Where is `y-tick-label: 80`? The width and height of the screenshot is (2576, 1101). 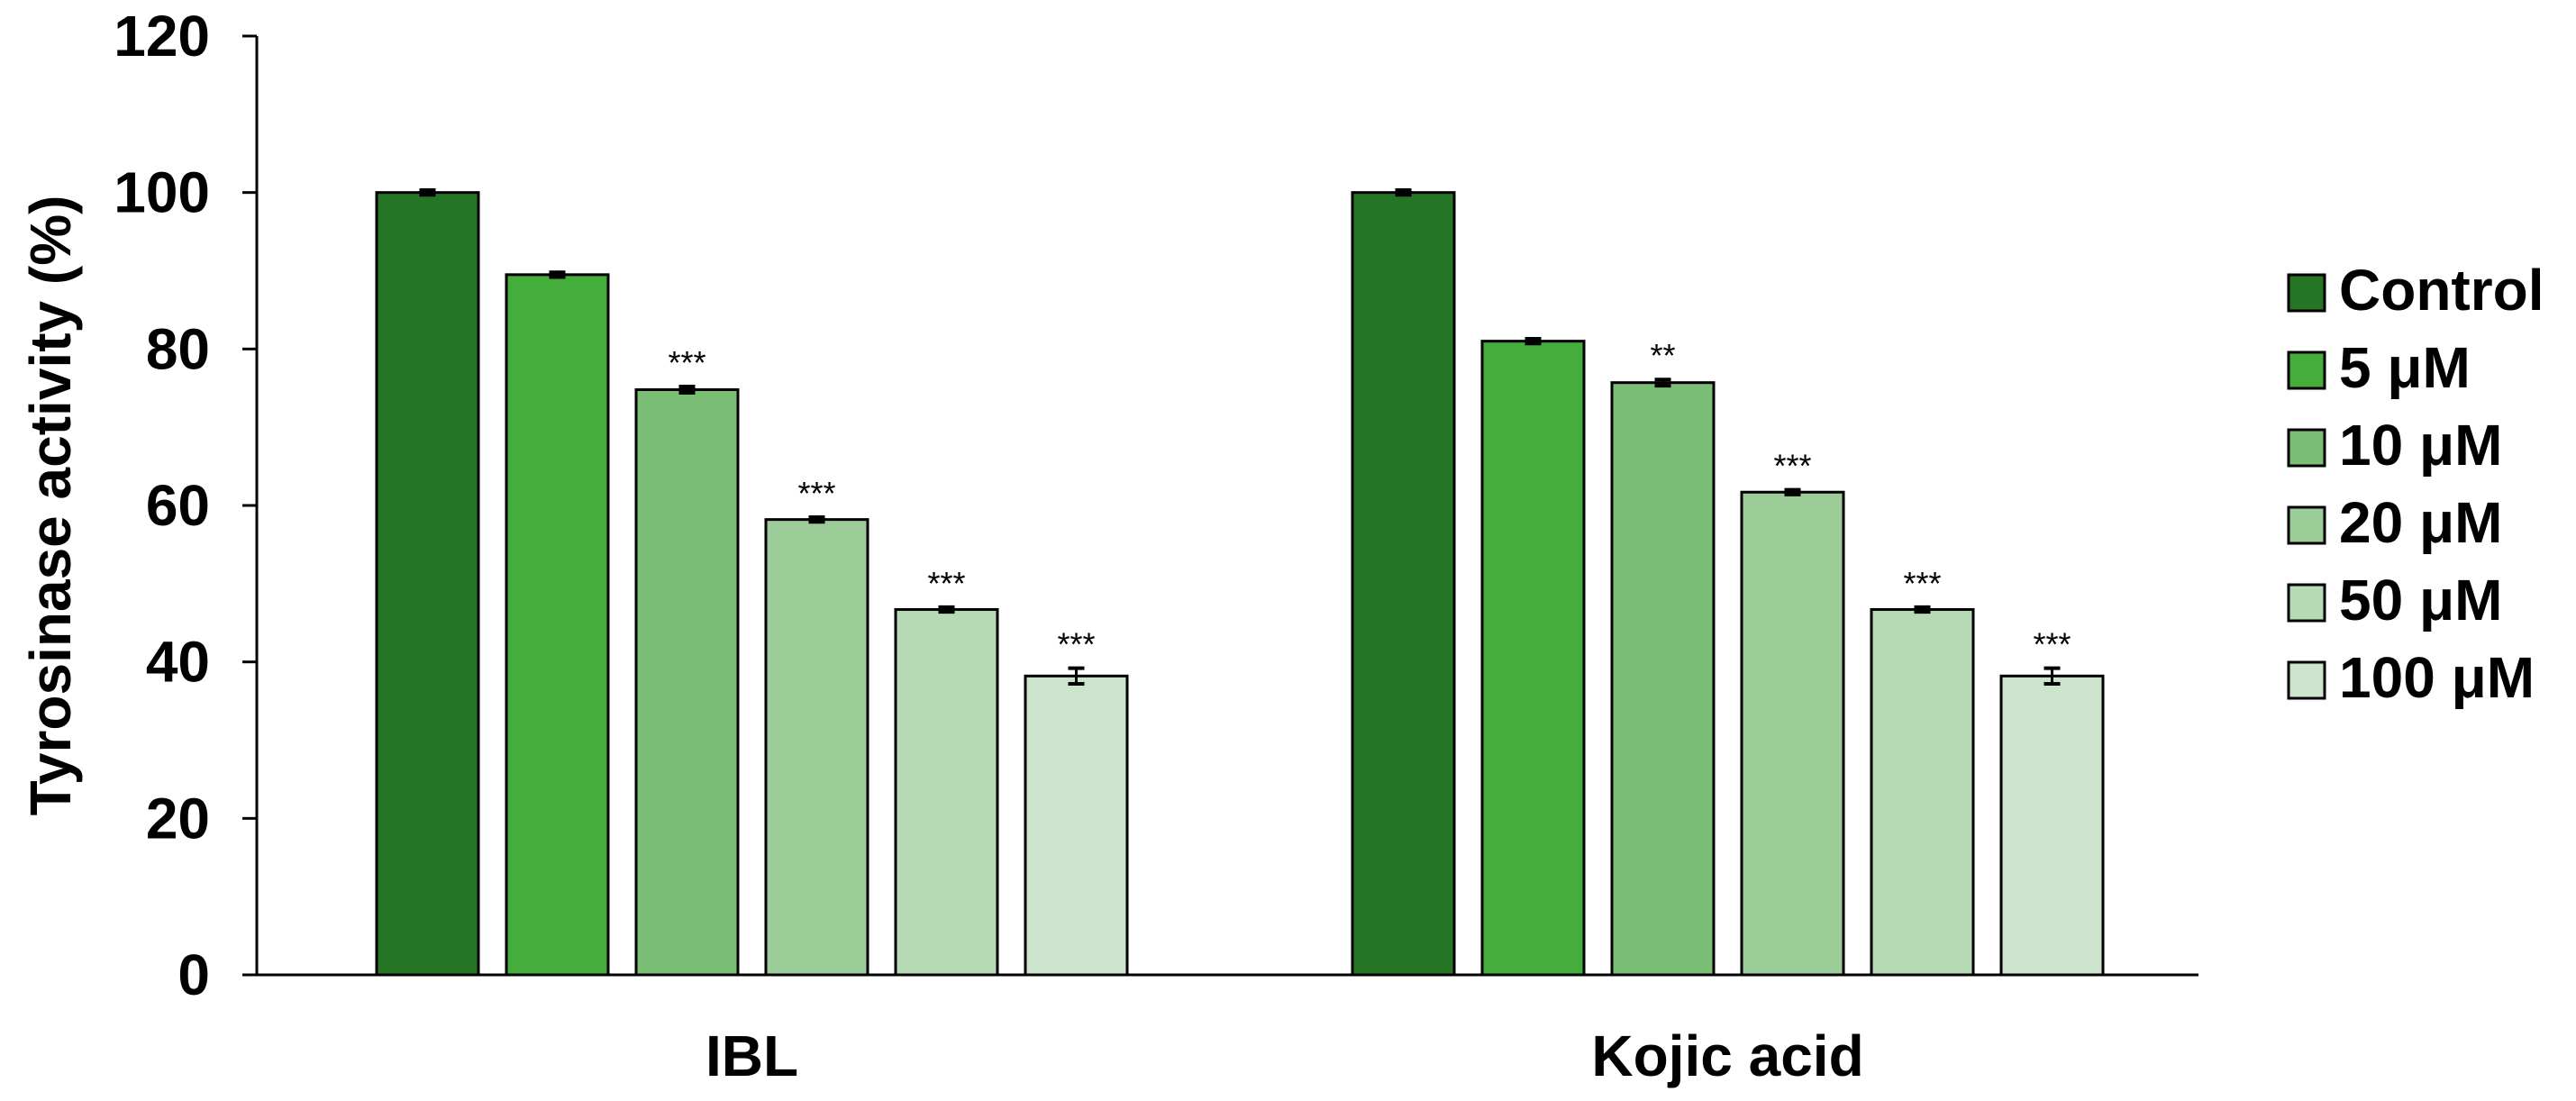 y-tick-label: 80 is located at coordinates (178, 348).